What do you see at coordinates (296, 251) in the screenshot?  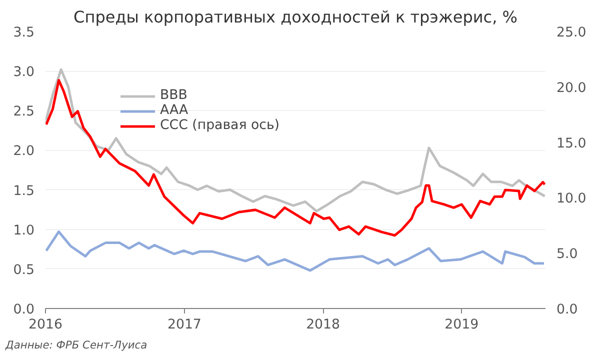 I see `line-series` at bounding box center [296, 251].